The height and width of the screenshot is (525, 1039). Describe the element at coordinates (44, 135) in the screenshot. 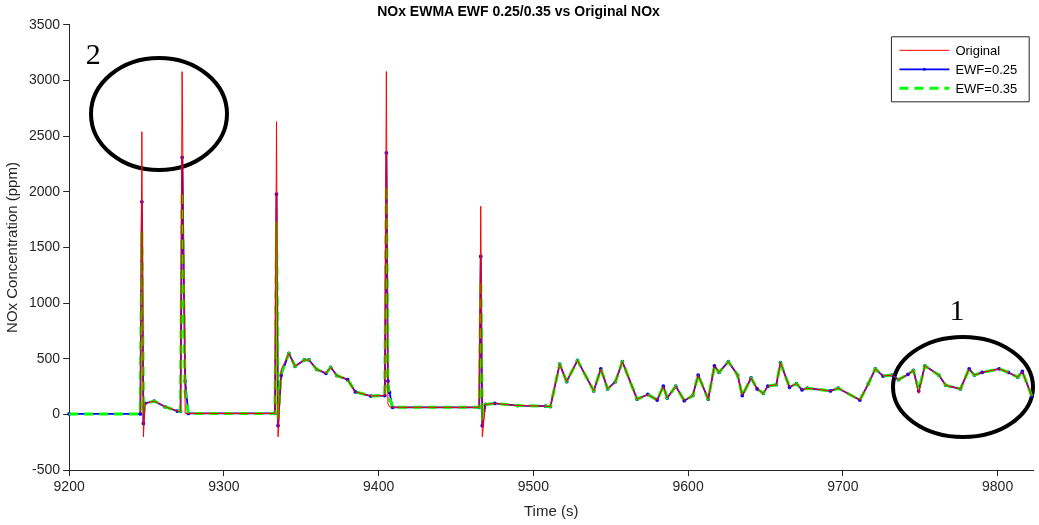

I see `y-tick-label: 2500` at that location.